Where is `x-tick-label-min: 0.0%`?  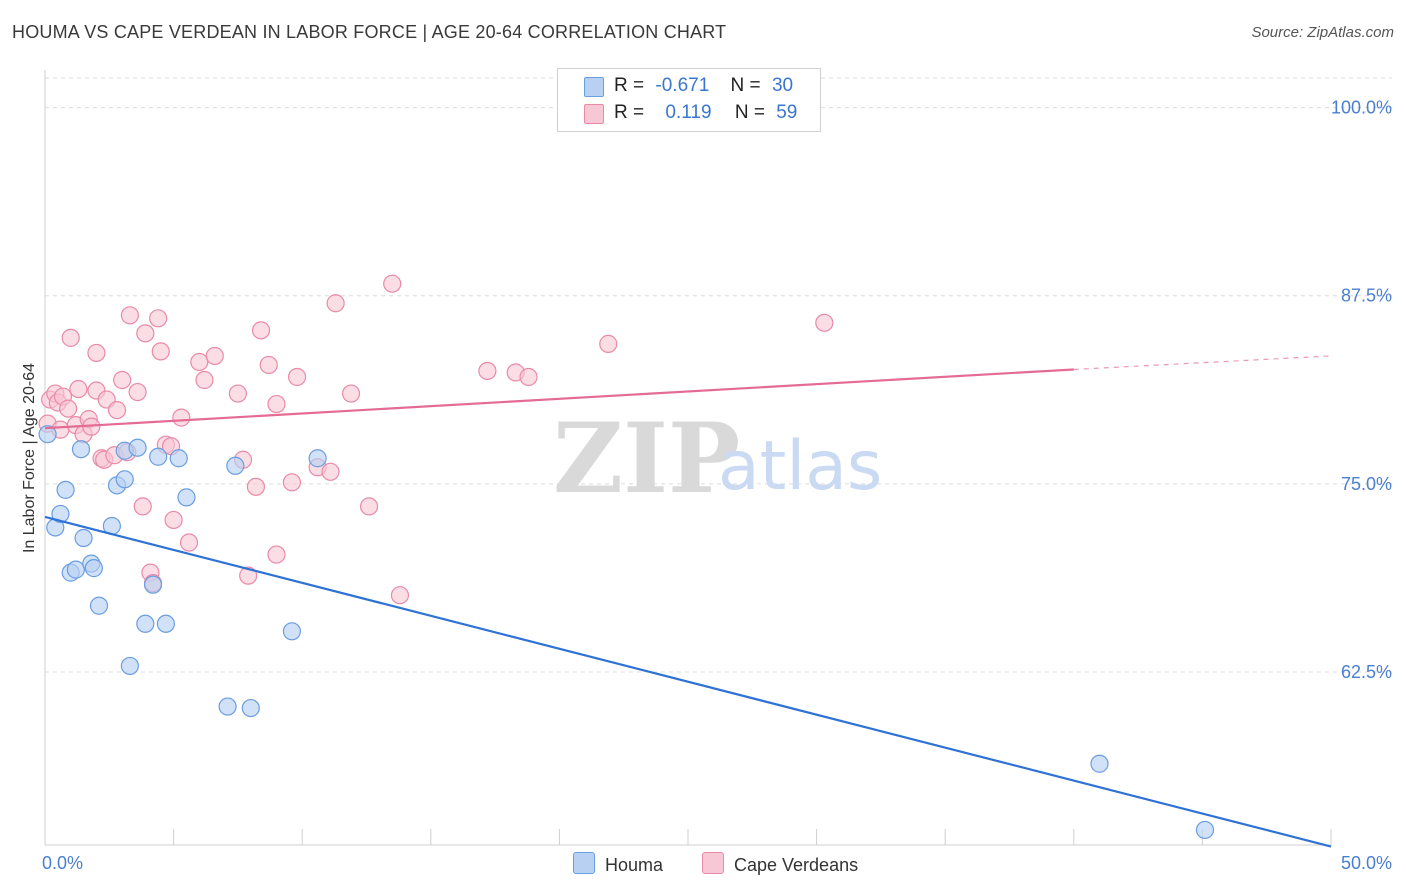 x-tick-label-min: 0.0% is located at coordinates (62, 863).